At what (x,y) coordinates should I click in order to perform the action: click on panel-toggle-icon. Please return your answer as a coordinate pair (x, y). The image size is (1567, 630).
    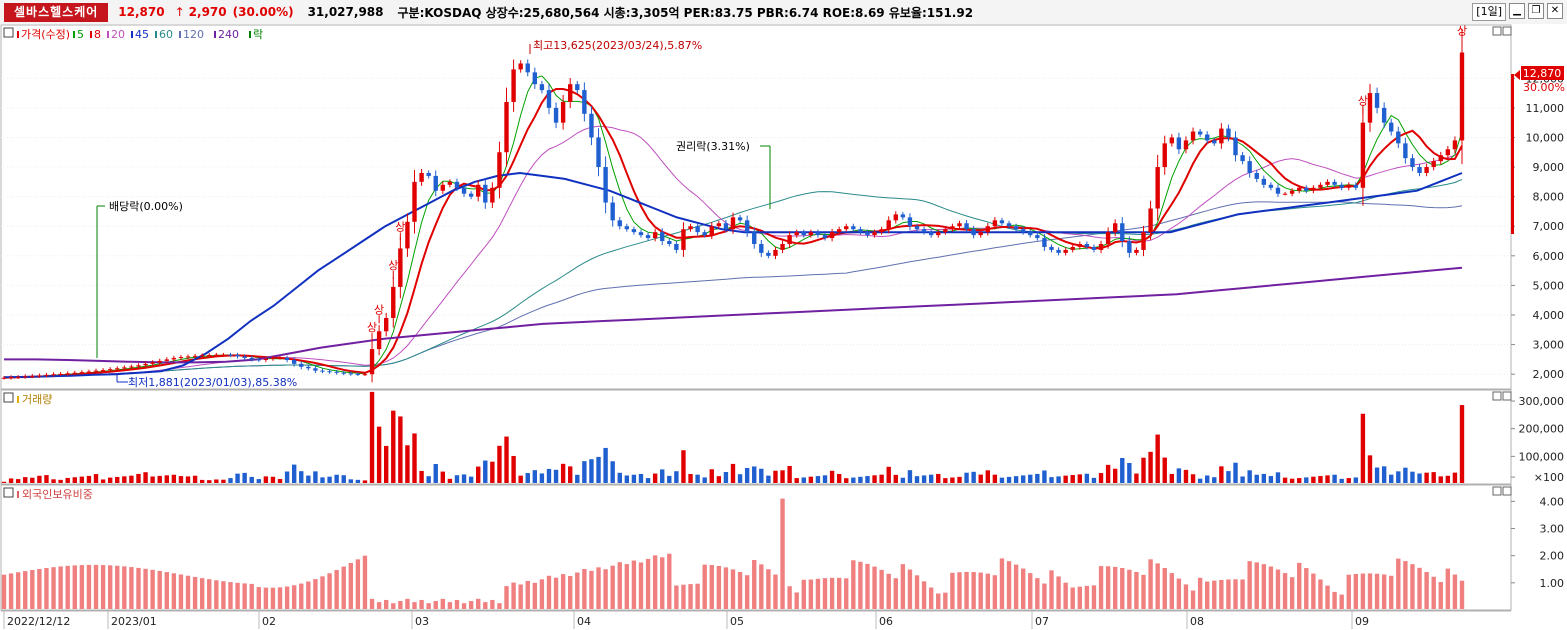
    Looking at the image, I should click on (8, 32).